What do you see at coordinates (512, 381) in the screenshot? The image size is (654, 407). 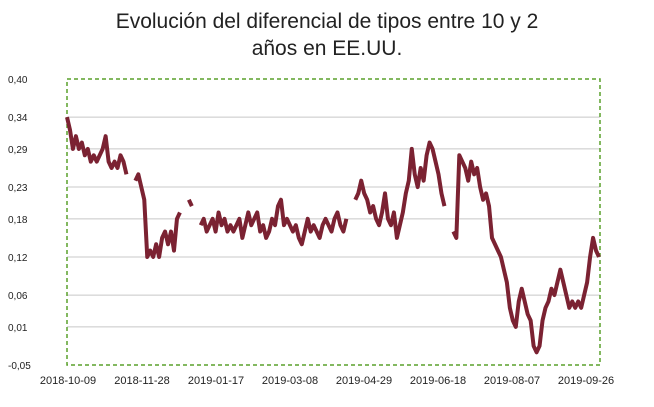 I see `x-tick-label: 2019-08-07` at bounding box center [512, 381].